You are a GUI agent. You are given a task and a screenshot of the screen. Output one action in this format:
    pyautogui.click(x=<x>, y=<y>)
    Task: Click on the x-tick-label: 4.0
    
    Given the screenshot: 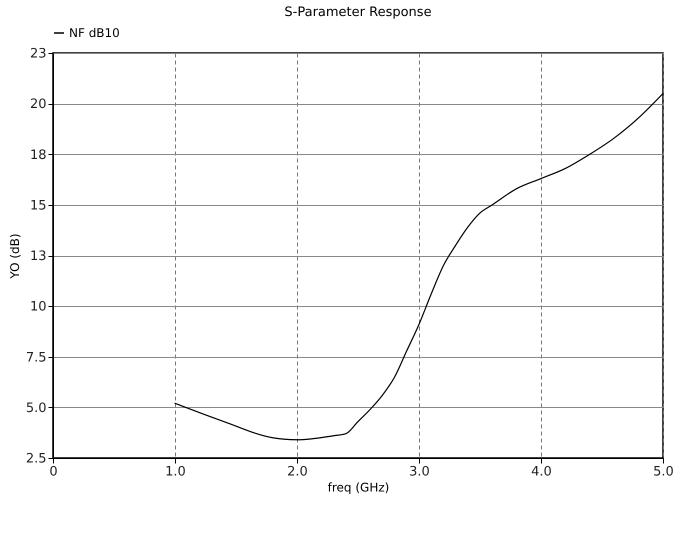 What is the action you would take?
    pyautogui.click(x=541, y=472)
    